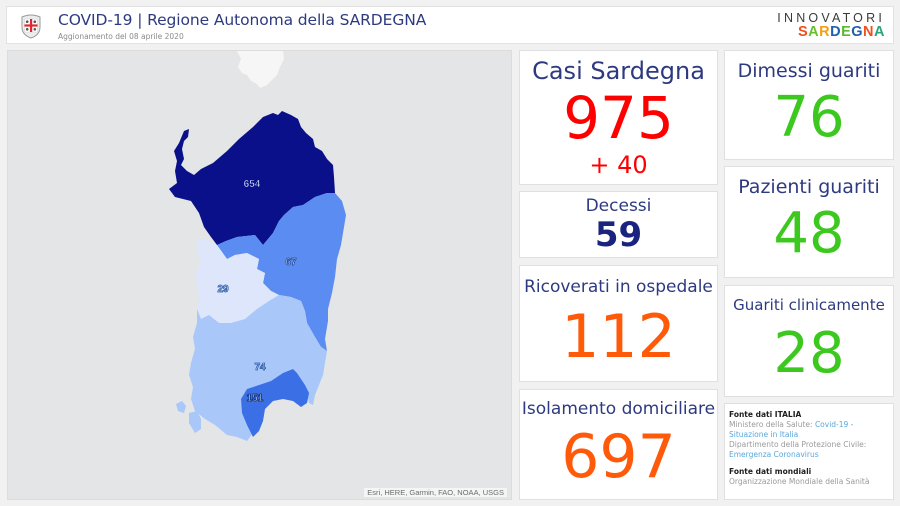  I want to click on brand-letter: E, so click(846, 32).